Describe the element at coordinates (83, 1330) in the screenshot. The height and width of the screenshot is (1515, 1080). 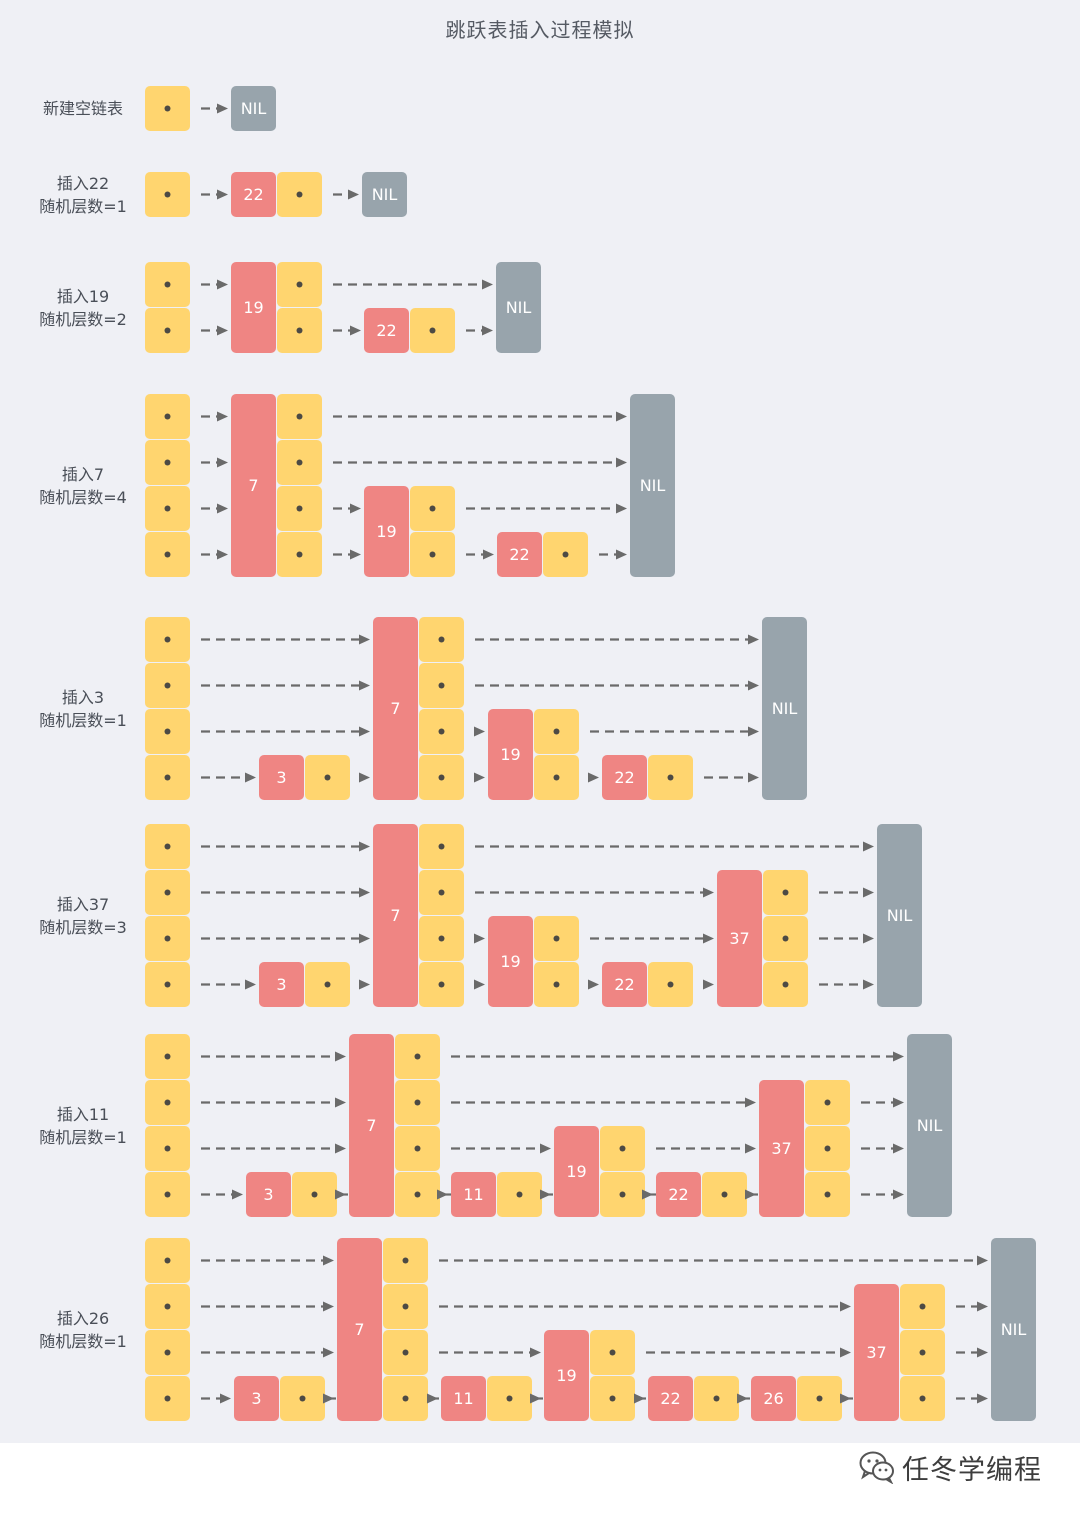
I see `step-label: 插入26 随机层数=1` at that location.